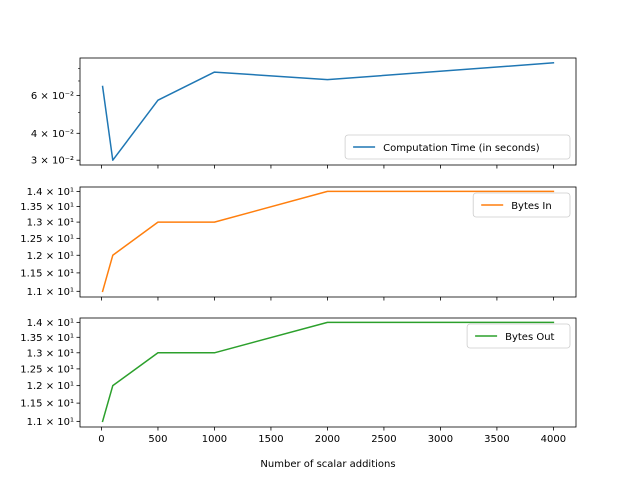 Image resolution: width=640 pixels, height=480 pixels. I want to click on x-tick-label: 1500, so click(270, 439).